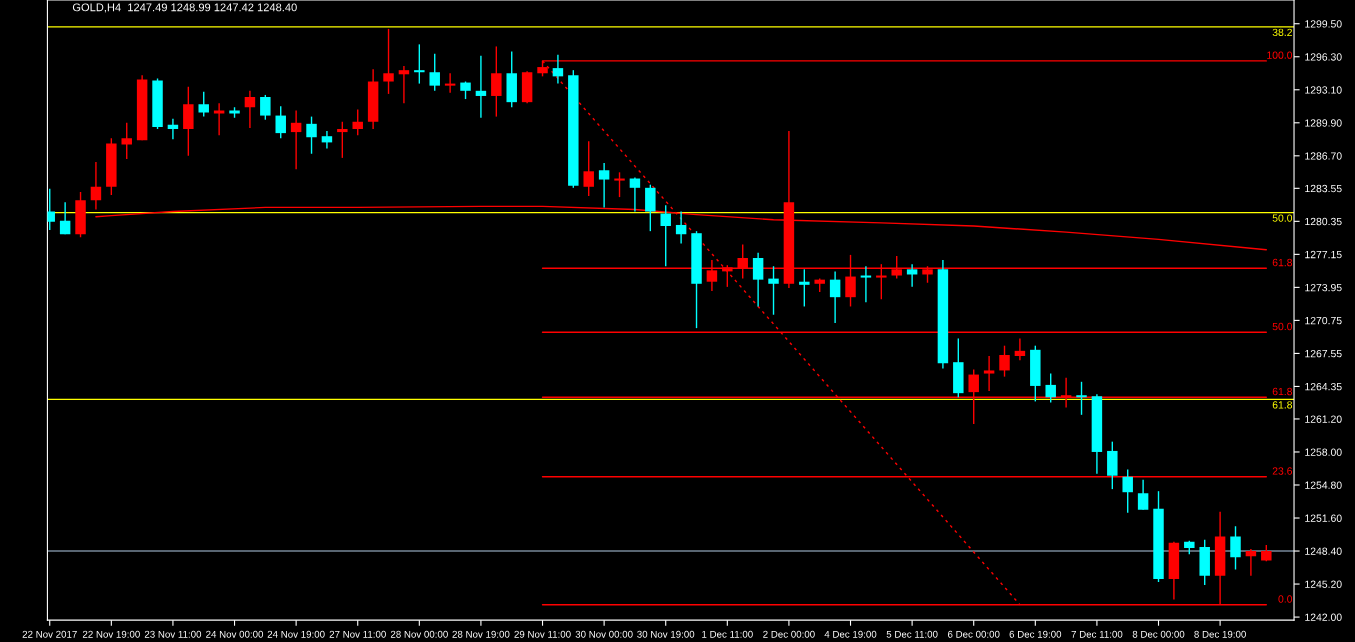 The height and width of the screenshot is (642, 1355). What do you see at coordinates (1158, 634) in the screenshot?
I see `x-tick-label: 8 Dec 00:00` at bounding box center [1158, 634].